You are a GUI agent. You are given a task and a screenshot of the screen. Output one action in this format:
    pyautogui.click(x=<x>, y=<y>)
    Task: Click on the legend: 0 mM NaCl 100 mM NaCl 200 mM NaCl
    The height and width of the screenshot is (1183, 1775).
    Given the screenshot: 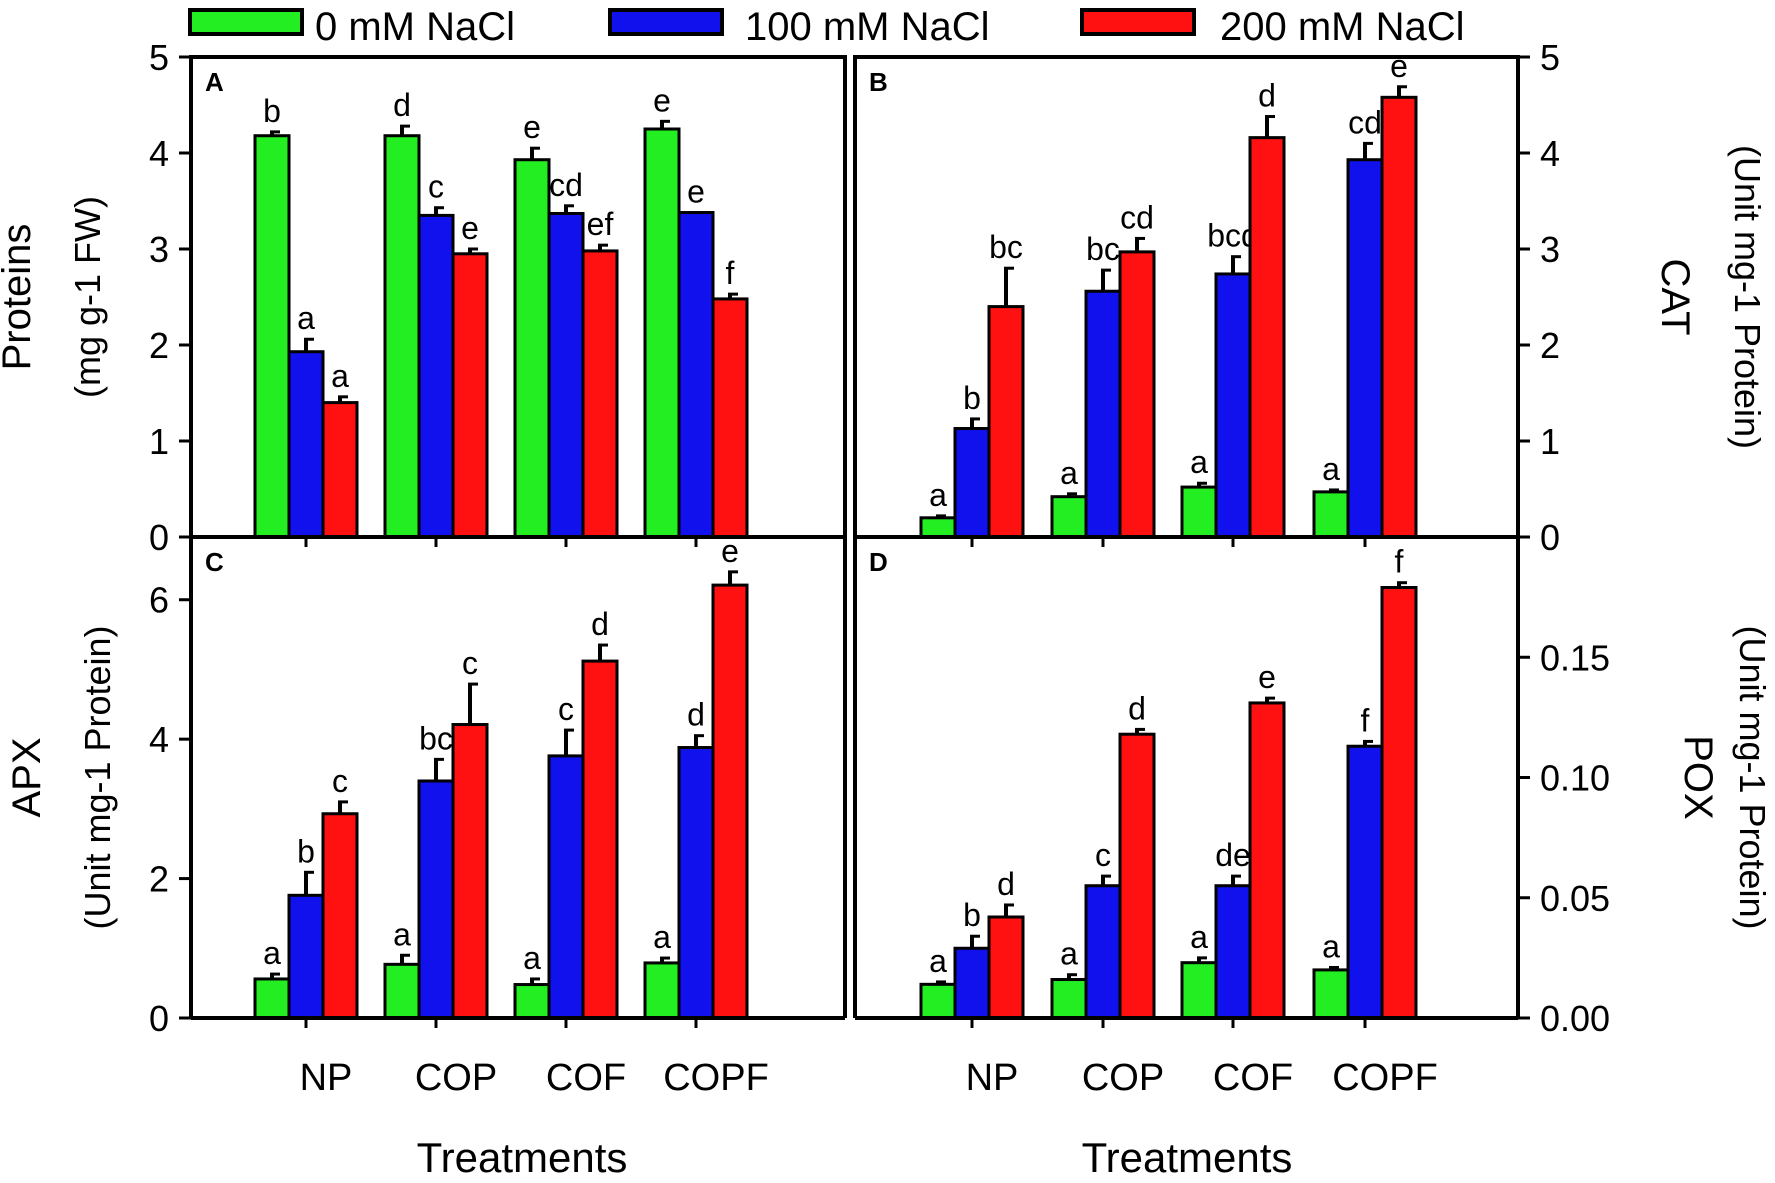 What is the action you would take?
    pyautogui.click(x=826, y=27)
    